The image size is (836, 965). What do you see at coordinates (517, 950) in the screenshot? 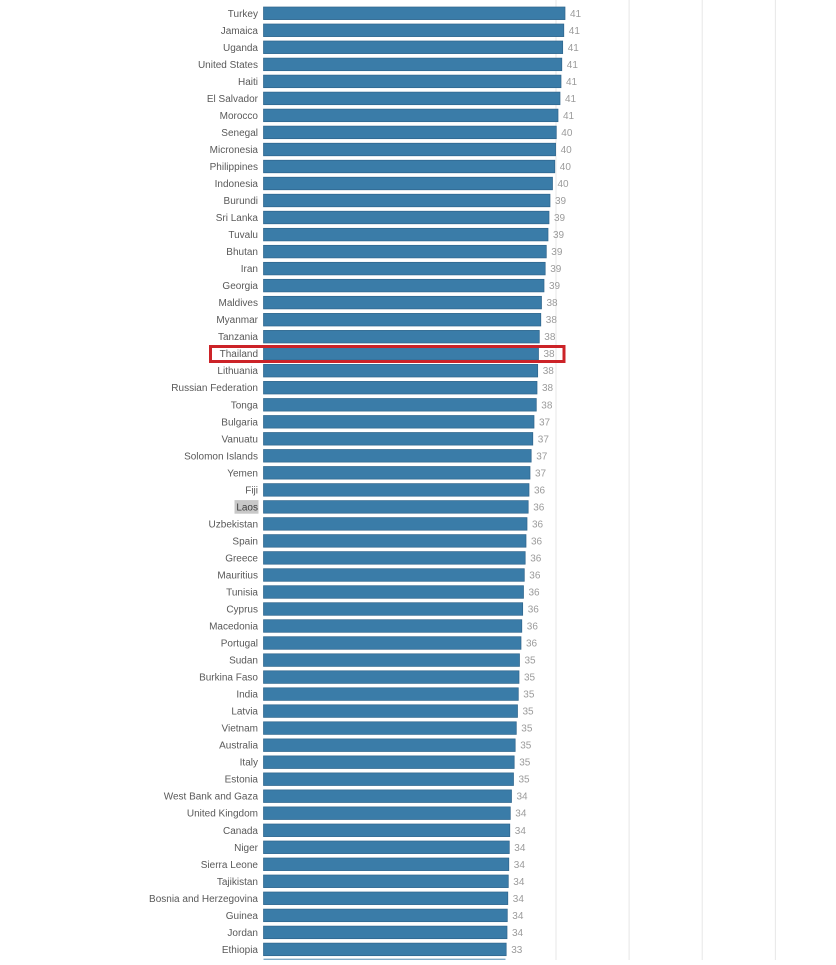
I see `svg-text: 33` at bounding box center [517, 950].